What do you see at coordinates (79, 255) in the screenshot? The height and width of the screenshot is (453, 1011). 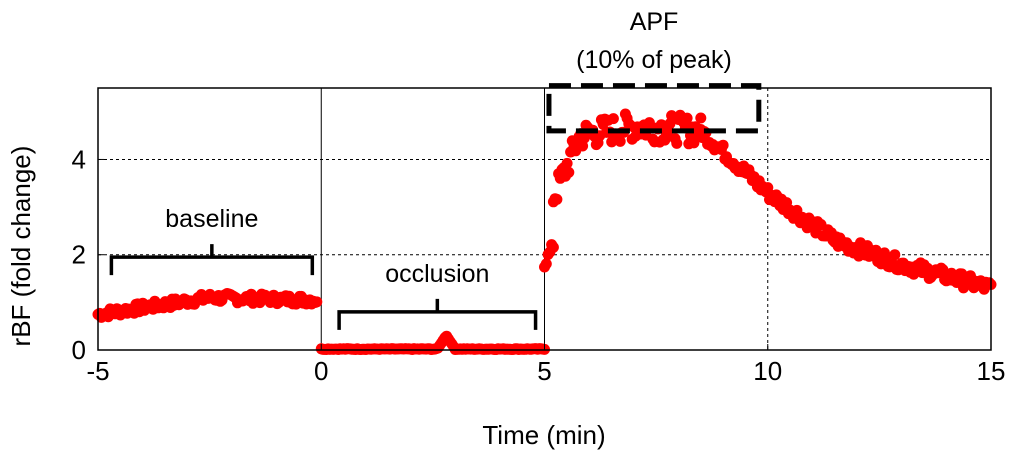 I see `y-tick-label: 2` at bounding box center [79, 255].